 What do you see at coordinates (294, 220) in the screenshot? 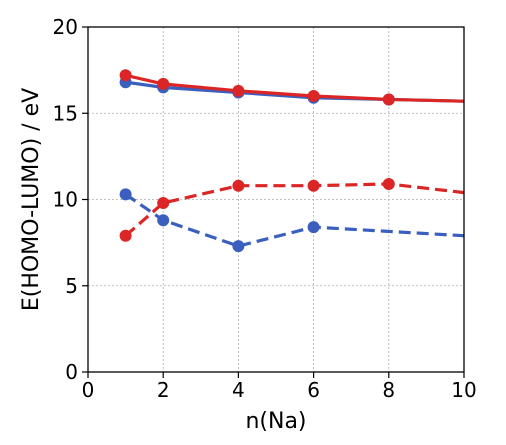
I see `series-3-line` at bounding box center [294, 220].